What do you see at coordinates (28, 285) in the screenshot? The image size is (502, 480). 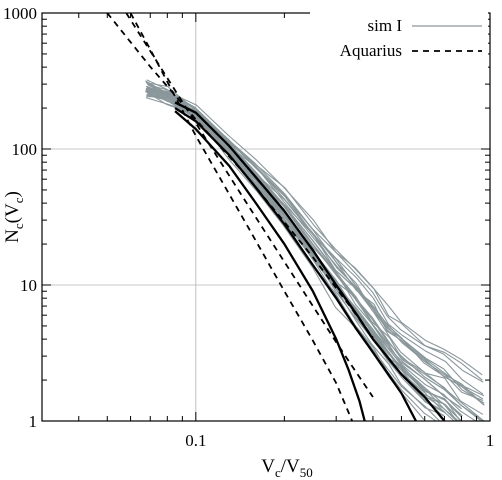 I see `y-tick-label: 10` at bounding box center [28, 285].